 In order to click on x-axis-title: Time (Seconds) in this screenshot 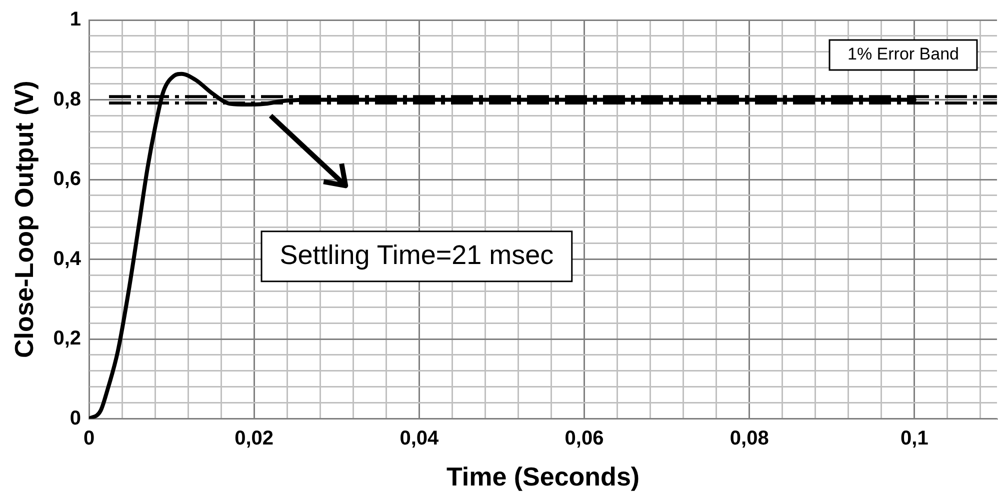, I will do `click(543, 477)`.